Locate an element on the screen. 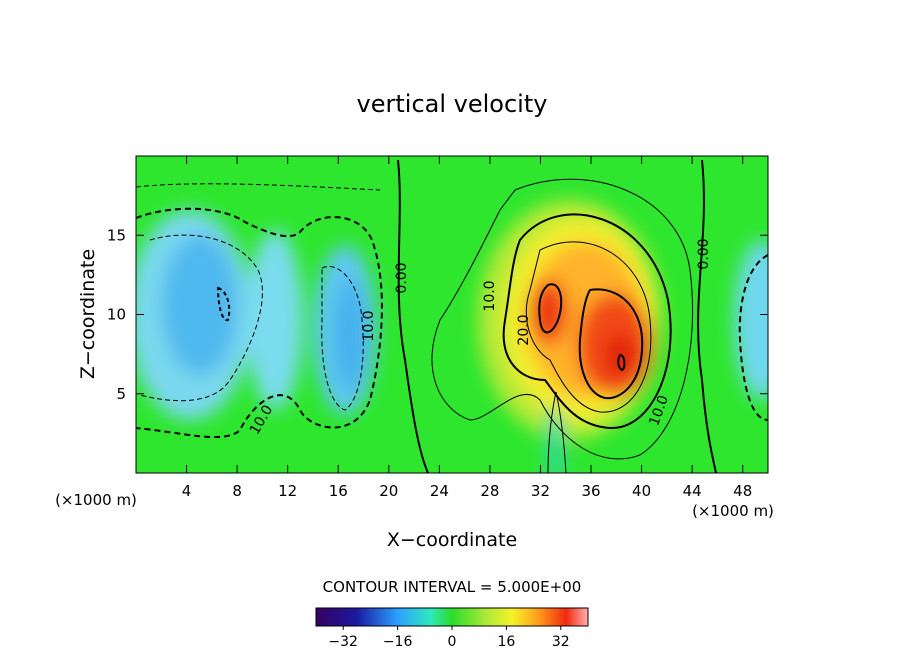 Image resolution: width=904 pixels, height=654 pixels. x-unit-label-right: (×1000 m) is located at coordinates (733, 511).